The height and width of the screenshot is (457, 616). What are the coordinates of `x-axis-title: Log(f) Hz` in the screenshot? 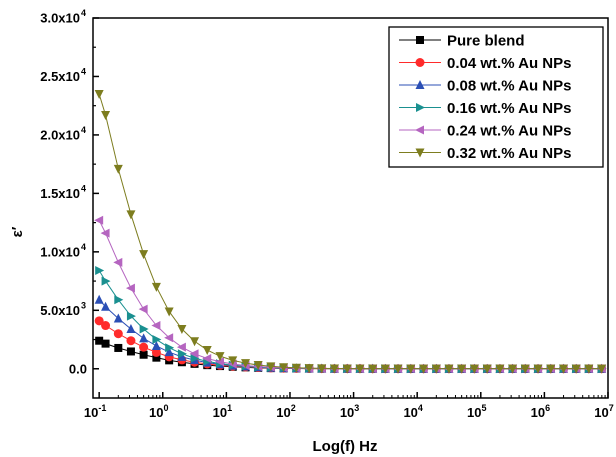 It's located at (345, 446).